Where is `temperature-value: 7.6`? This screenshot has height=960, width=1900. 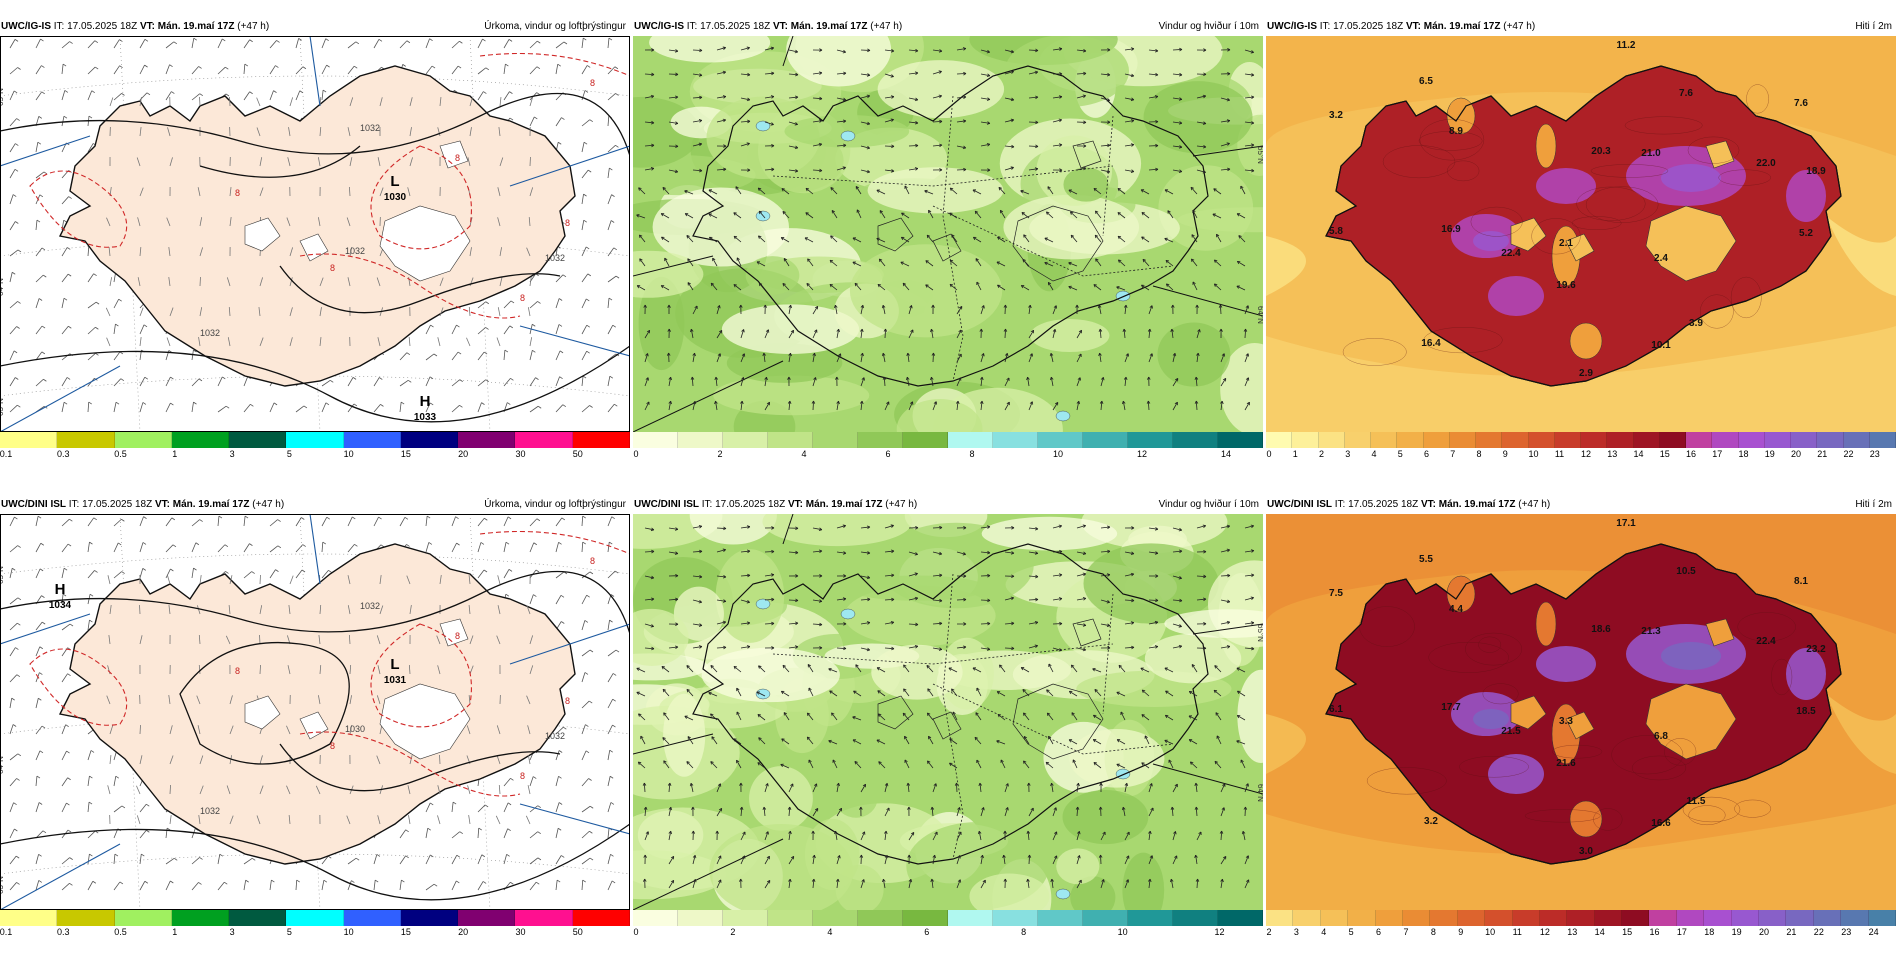
temperature-value: 7.6 is located at coordinates (1686, 93).